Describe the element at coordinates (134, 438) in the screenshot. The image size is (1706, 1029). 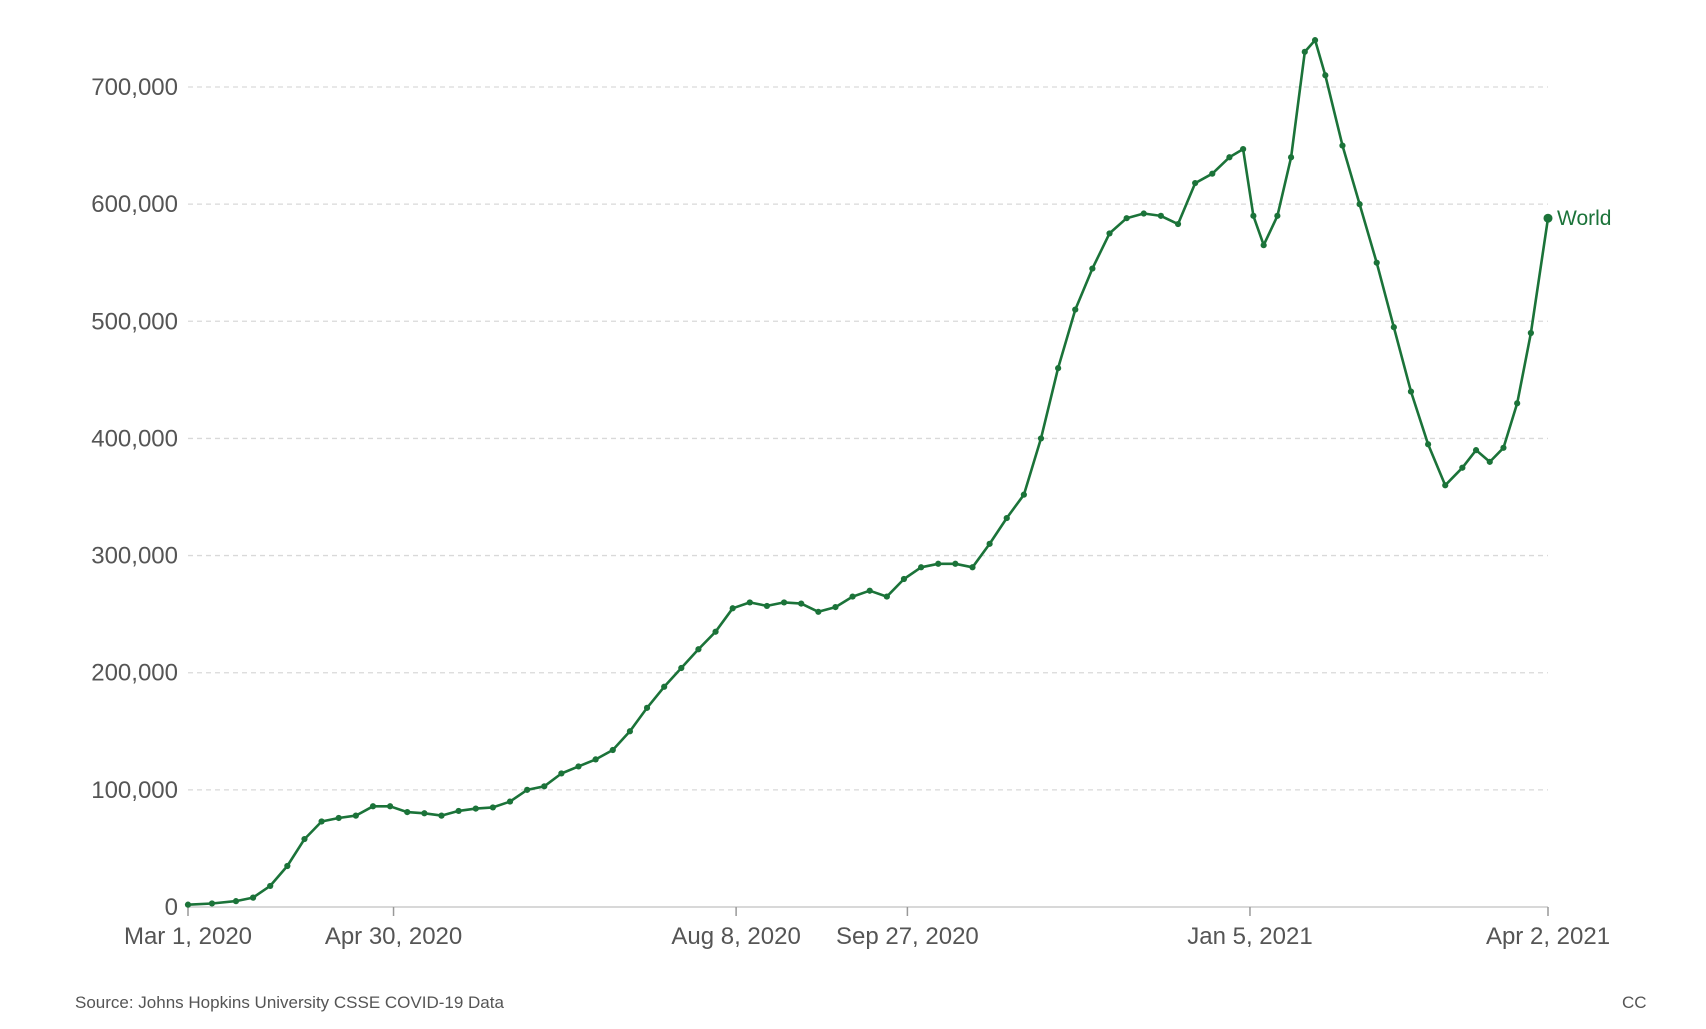
I see `y-tick-label: 400,000` at that location.